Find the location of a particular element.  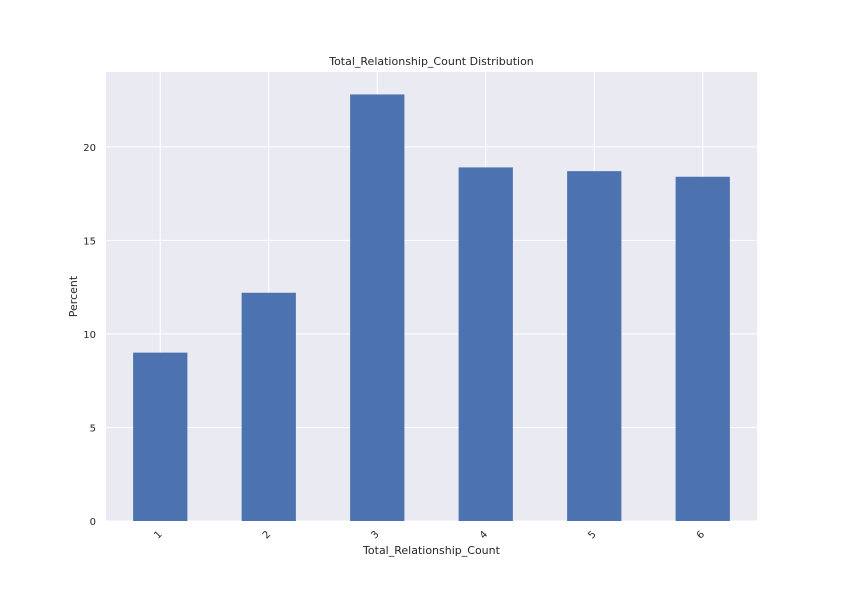

y-tick-label: 10 is located at coordinates (89, 335).